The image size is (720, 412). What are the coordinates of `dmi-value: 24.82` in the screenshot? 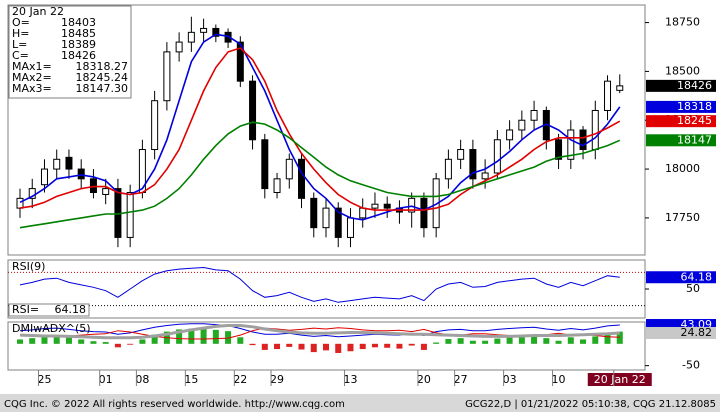 It's located at (697, 332).